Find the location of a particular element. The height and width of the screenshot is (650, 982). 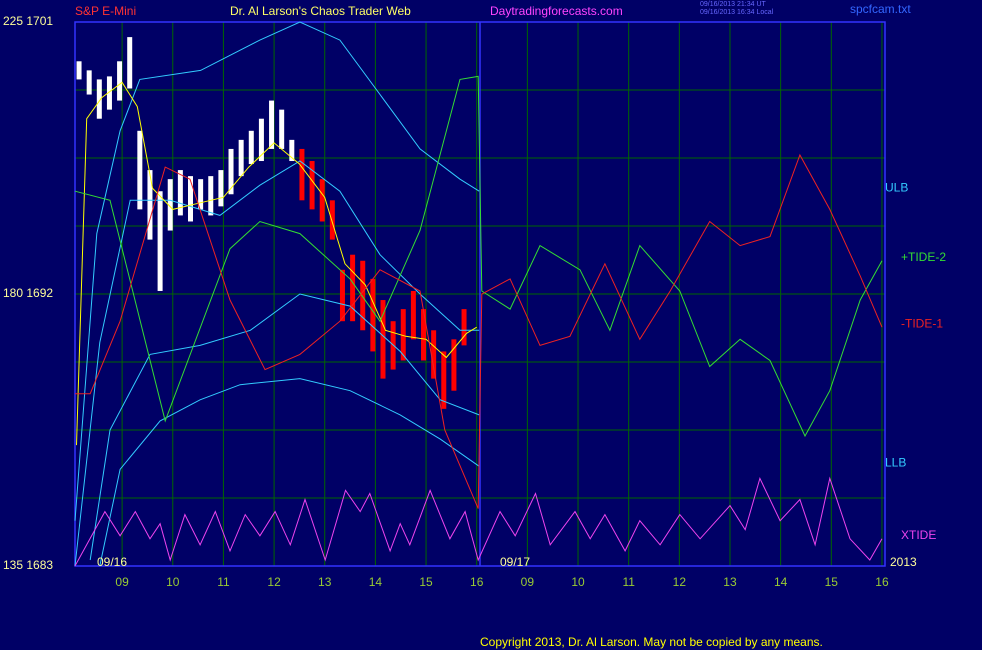

legend-label: LLB is located at coordinates (895, 462).